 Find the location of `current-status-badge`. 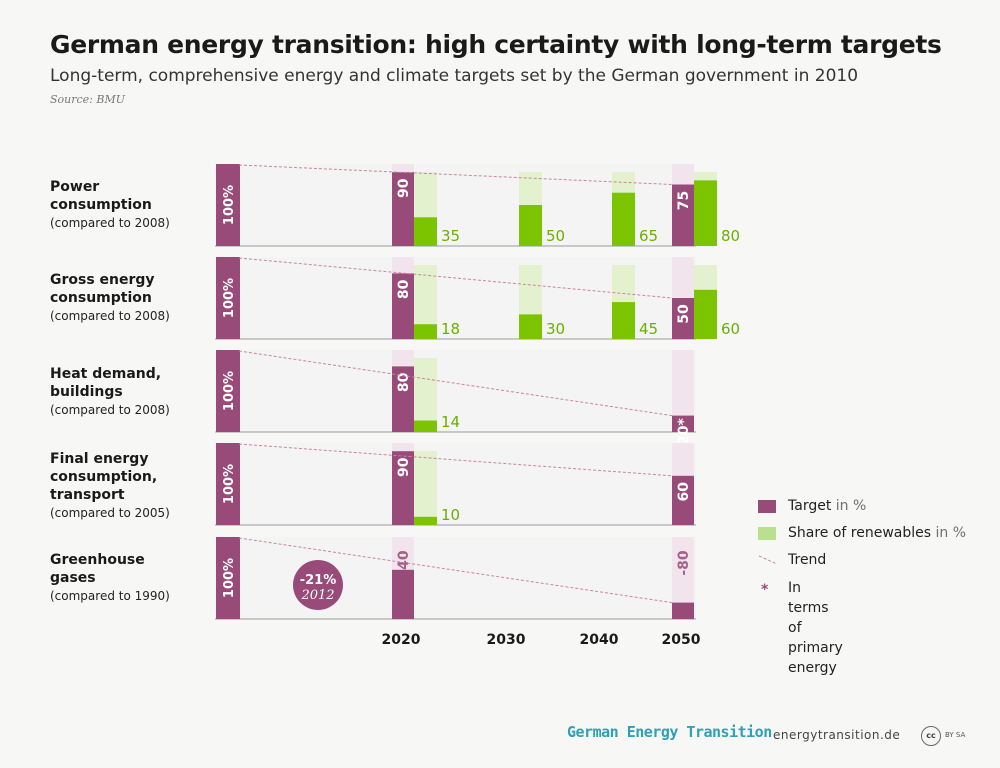

current-status-badge is located at coordinates (318, 585).